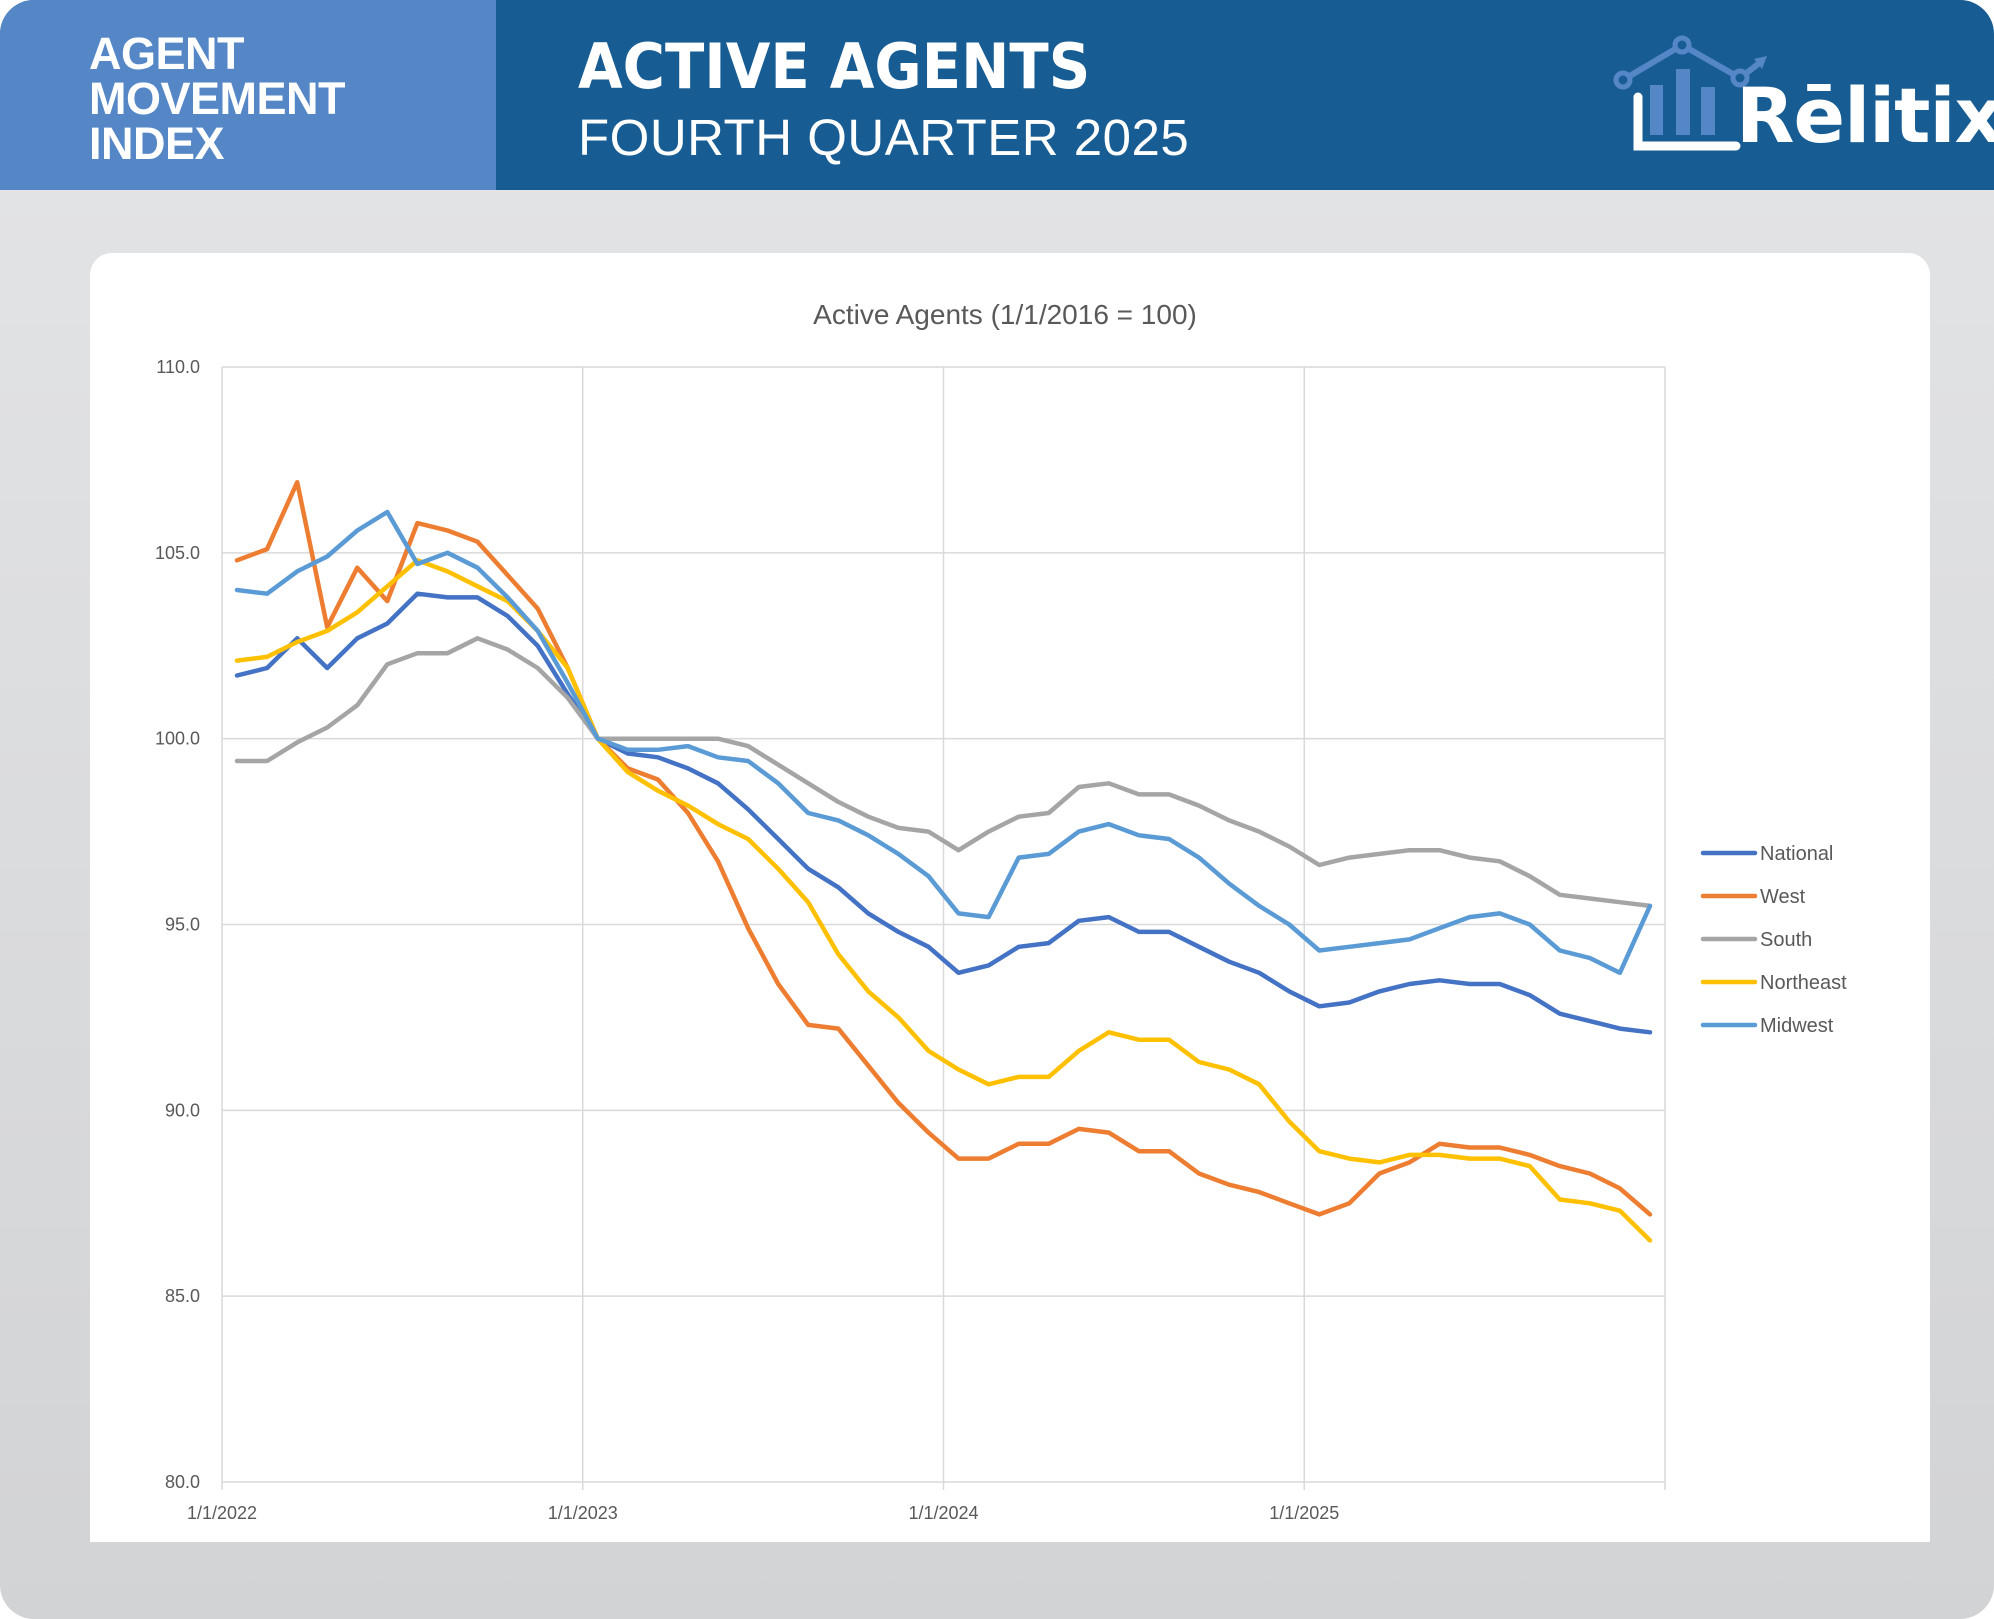 The height and width of the screenshot is (1619, 1994). I want to click on index-title-line: INDEX, so click(157, 143).